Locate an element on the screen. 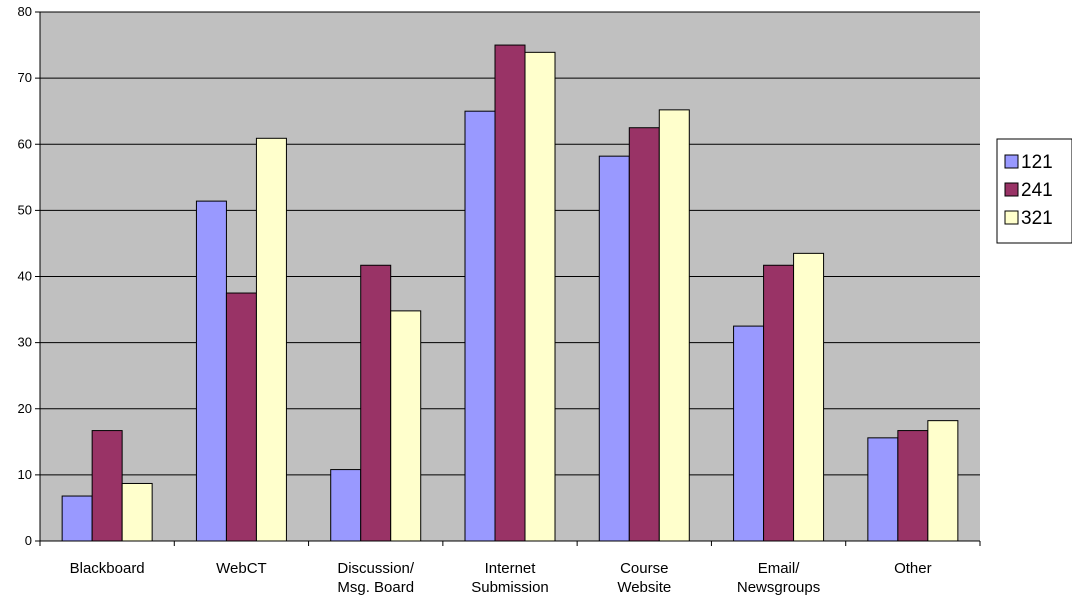 This screenshot has width=1072, height=602. legend-label-121: 121 is located at coordinates (1037, 162).